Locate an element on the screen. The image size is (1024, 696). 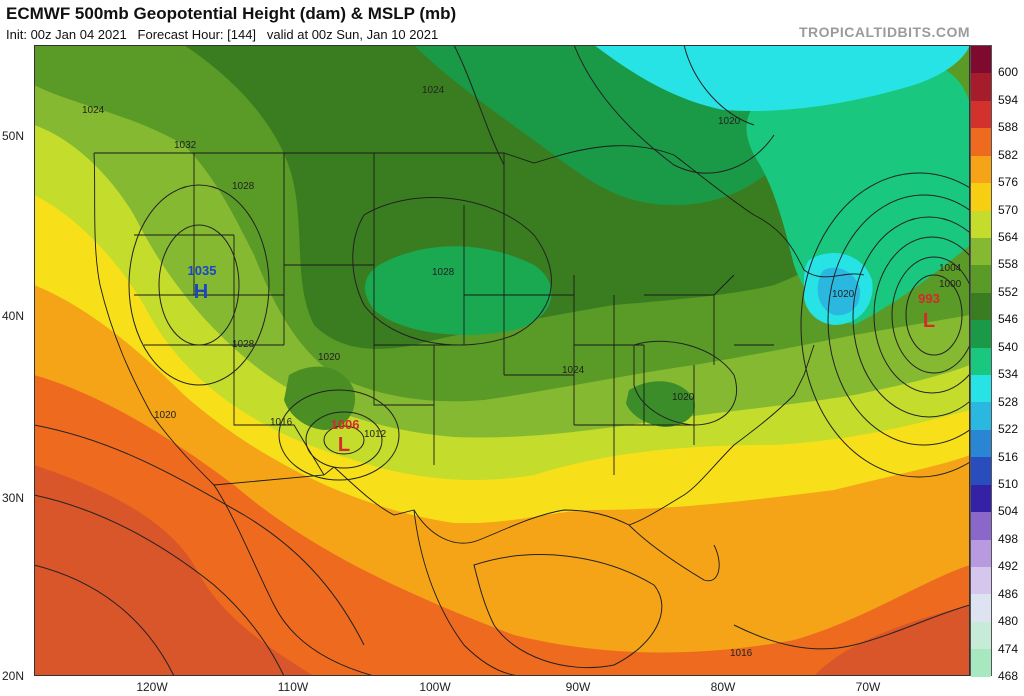
colorbar-label: 540 is located at coordinates (1008, 346).